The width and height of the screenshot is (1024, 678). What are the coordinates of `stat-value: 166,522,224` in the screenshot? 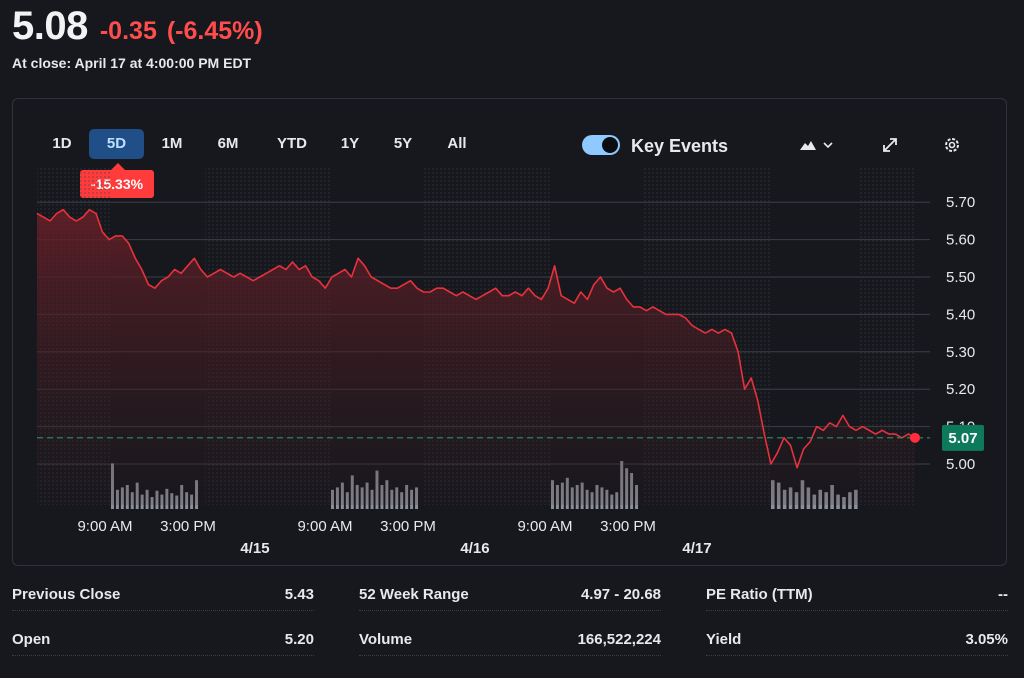 It's located at (619, 639).